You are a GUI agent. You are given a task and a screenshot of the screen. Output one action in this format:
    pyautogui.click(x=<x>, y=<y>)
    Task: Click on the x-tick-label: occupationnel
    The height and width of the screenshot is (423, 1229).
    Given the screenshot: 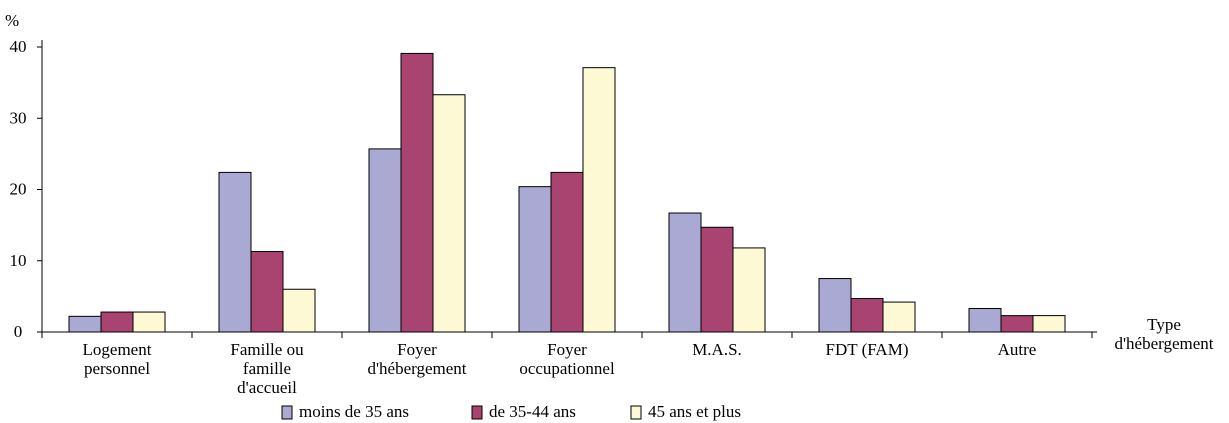 What is the action you would take?
    pyautogui.click(x=567, y=368)
    